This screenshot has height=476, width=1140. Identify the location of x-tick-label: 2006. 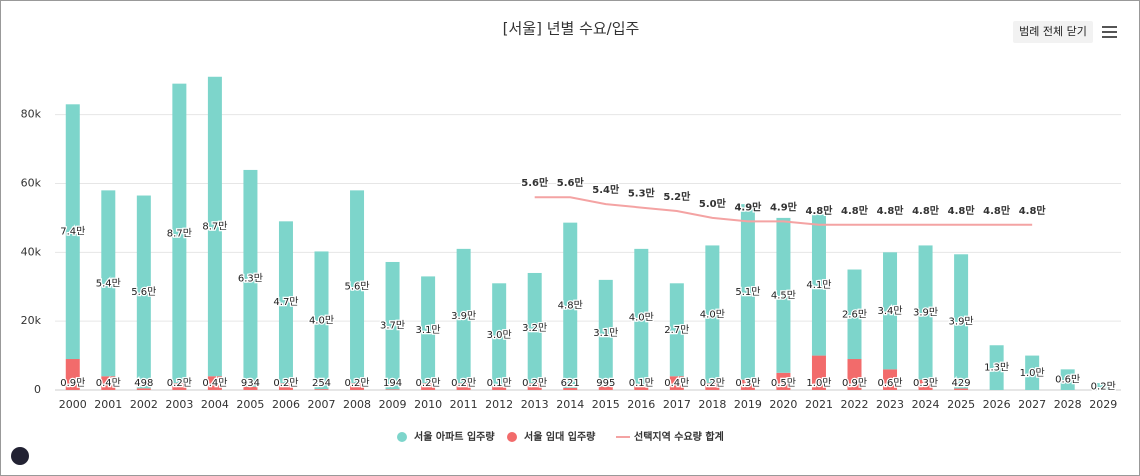
(286, 404).